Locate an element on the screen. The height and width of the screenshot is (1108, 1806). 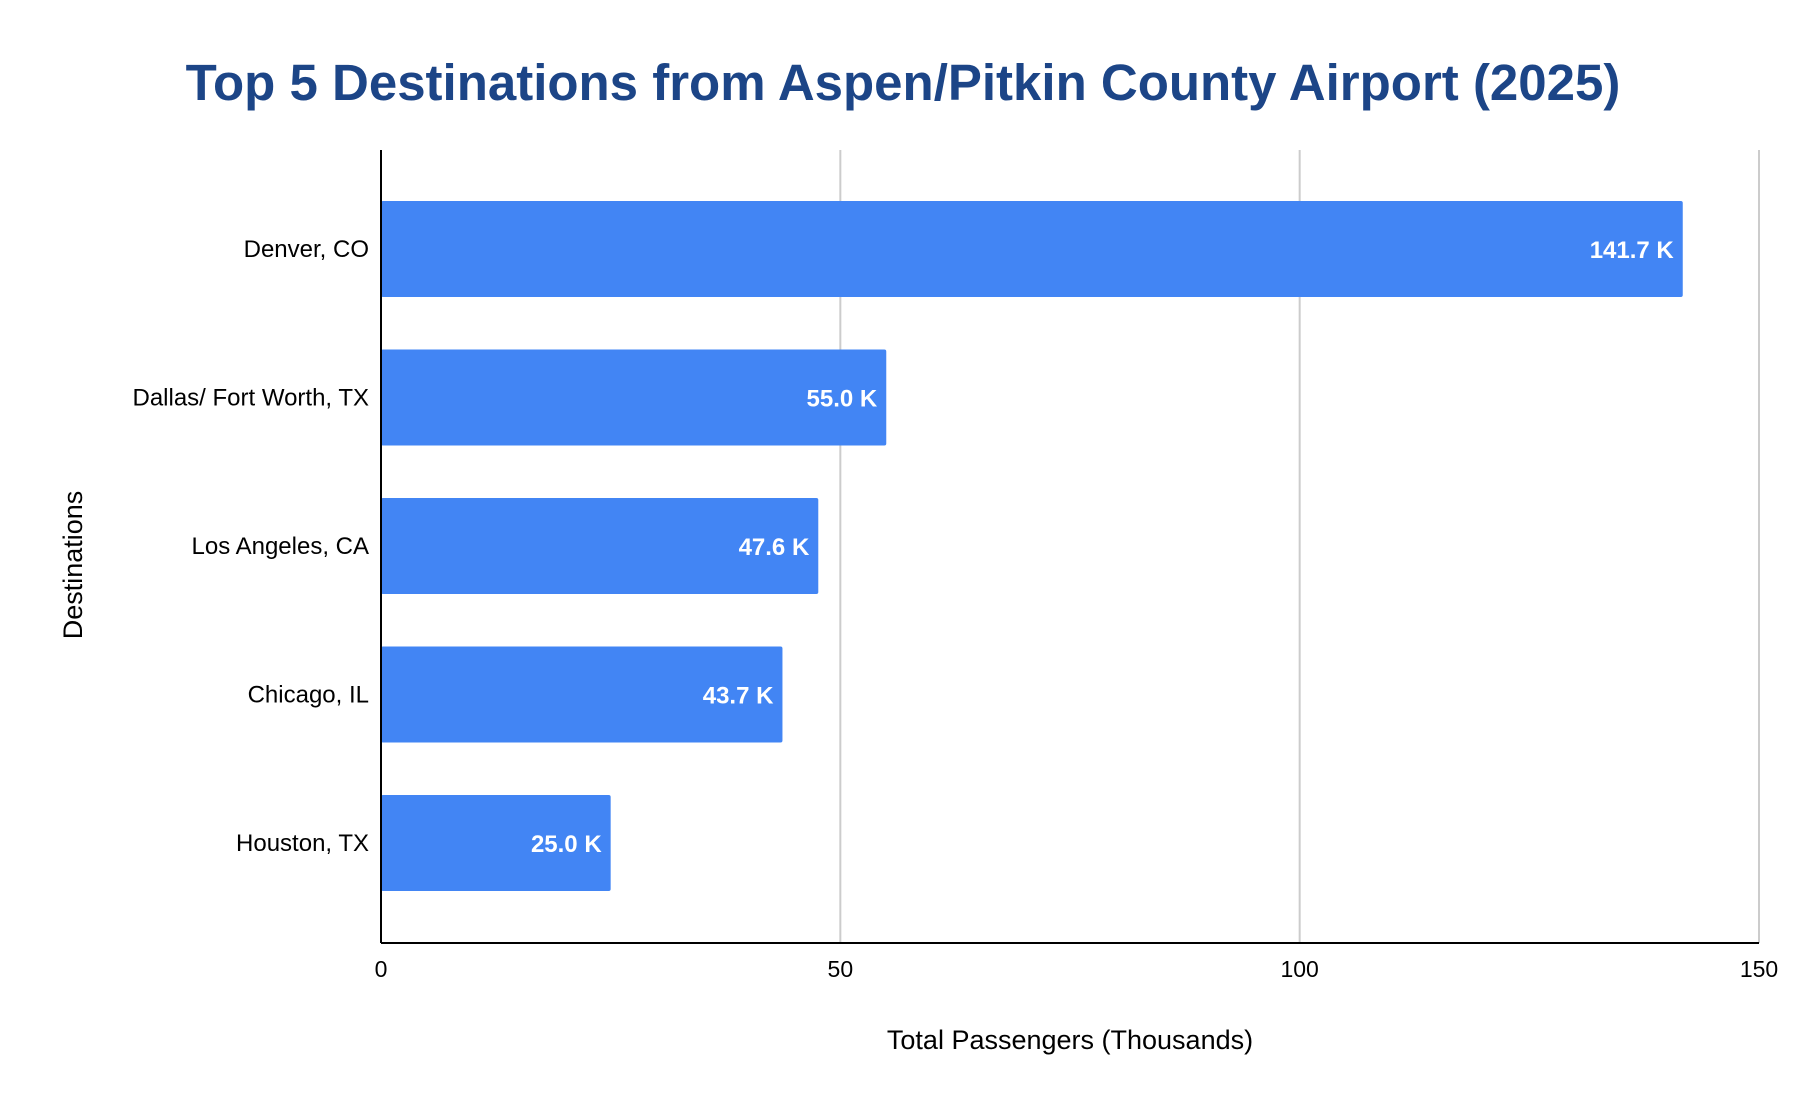
data-label-chicago-il: 43.7 K is located at coordinates (738, 696).